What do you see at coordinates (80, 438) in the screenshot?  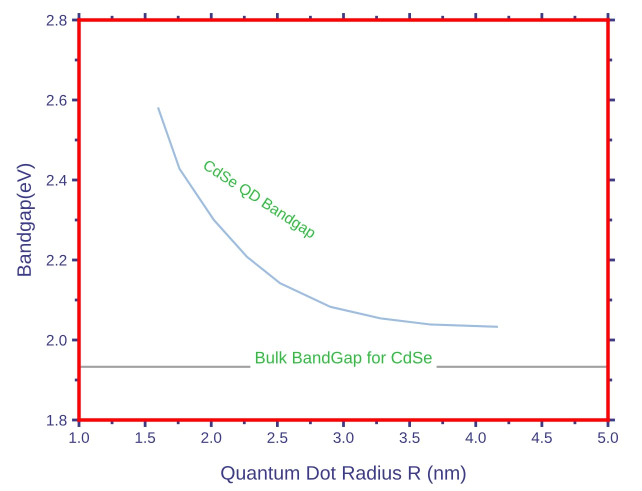 I see `x-tick-label: 1.0` at bounding box center [80, 438].